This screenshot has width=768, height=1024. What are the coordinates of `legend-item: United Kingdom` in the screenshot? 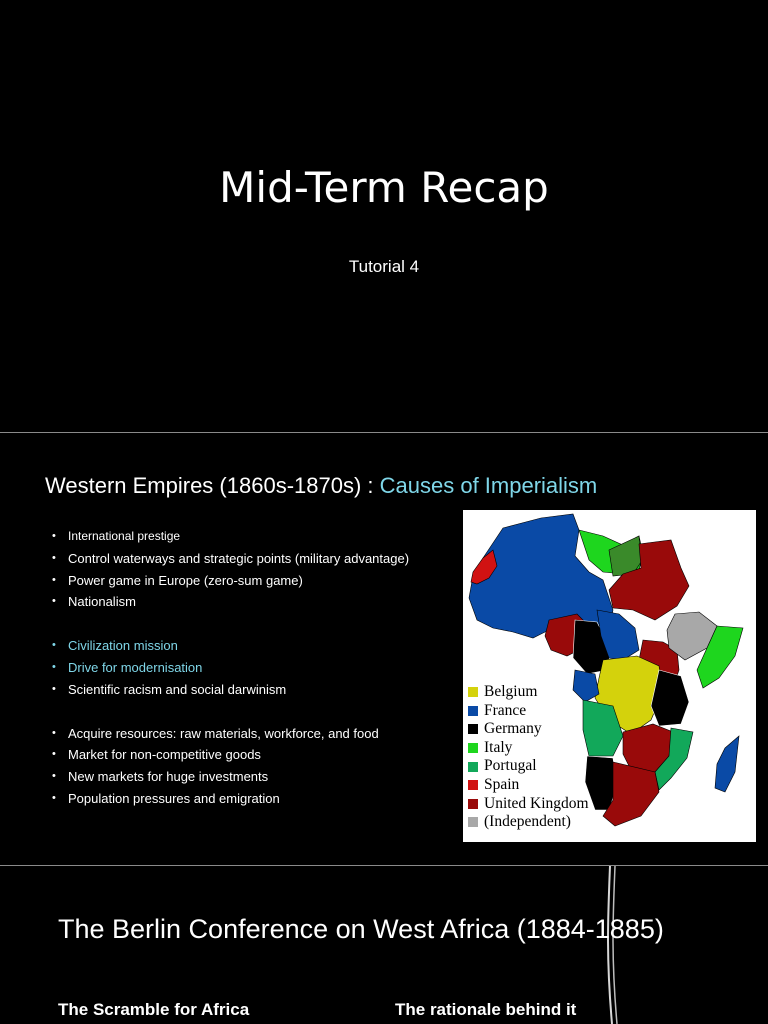 It's located at (528, 804).